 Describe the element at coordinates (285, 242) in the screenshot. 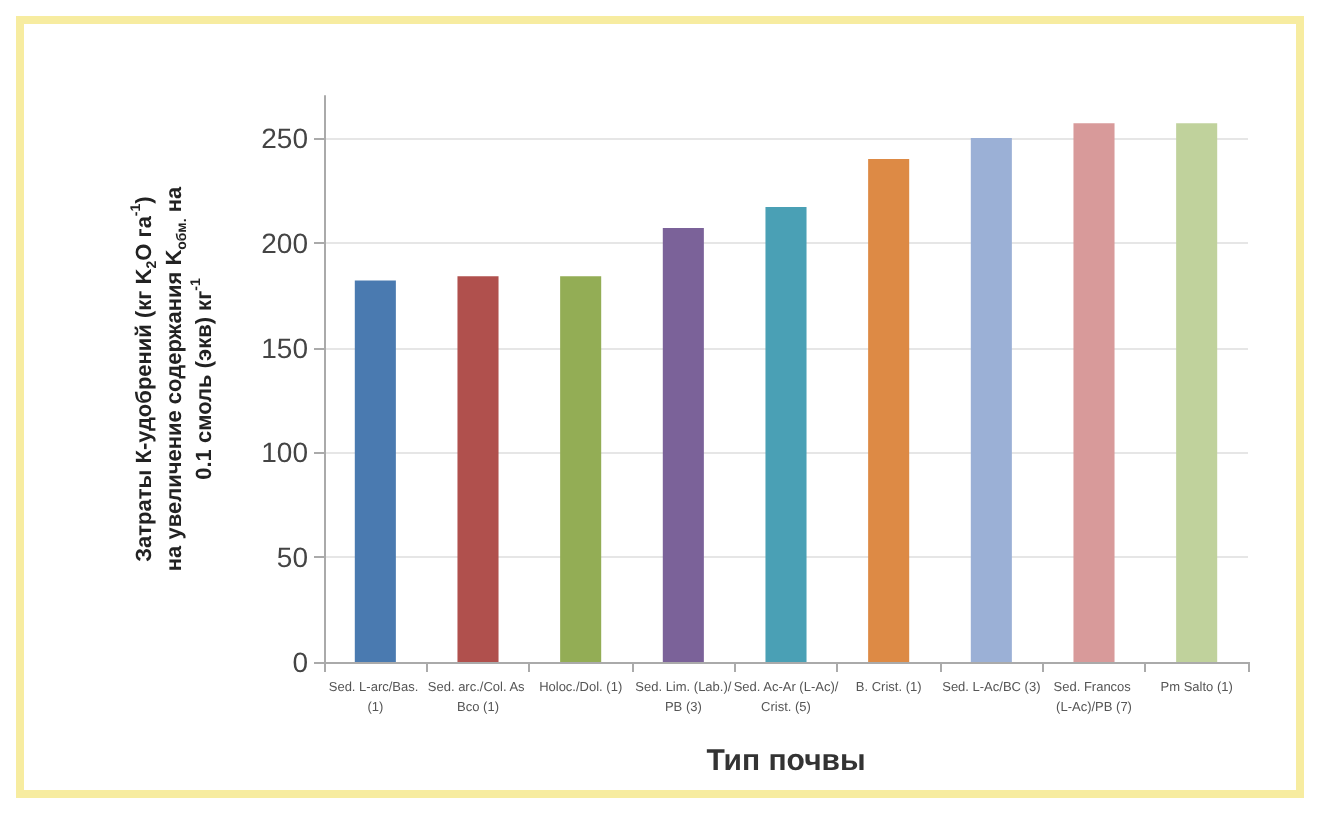

I see `y-tick-label: 200` at that location.